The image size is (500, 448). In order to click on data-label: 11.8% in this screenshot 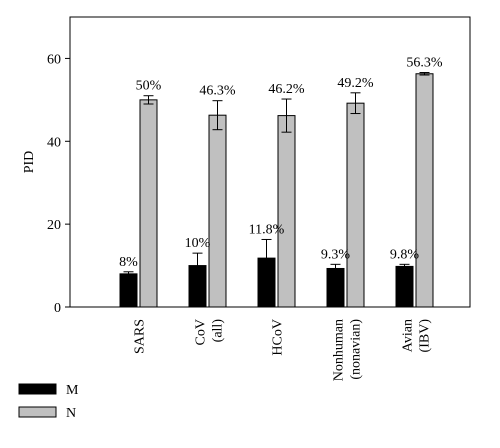, I will do `click(267, 229)`.